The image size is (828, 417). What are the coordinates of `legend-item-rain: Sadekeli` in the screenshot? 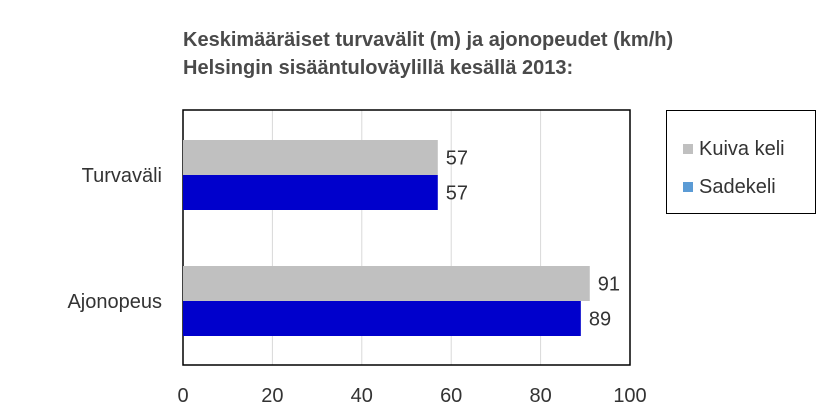 It's located at (729, 187).